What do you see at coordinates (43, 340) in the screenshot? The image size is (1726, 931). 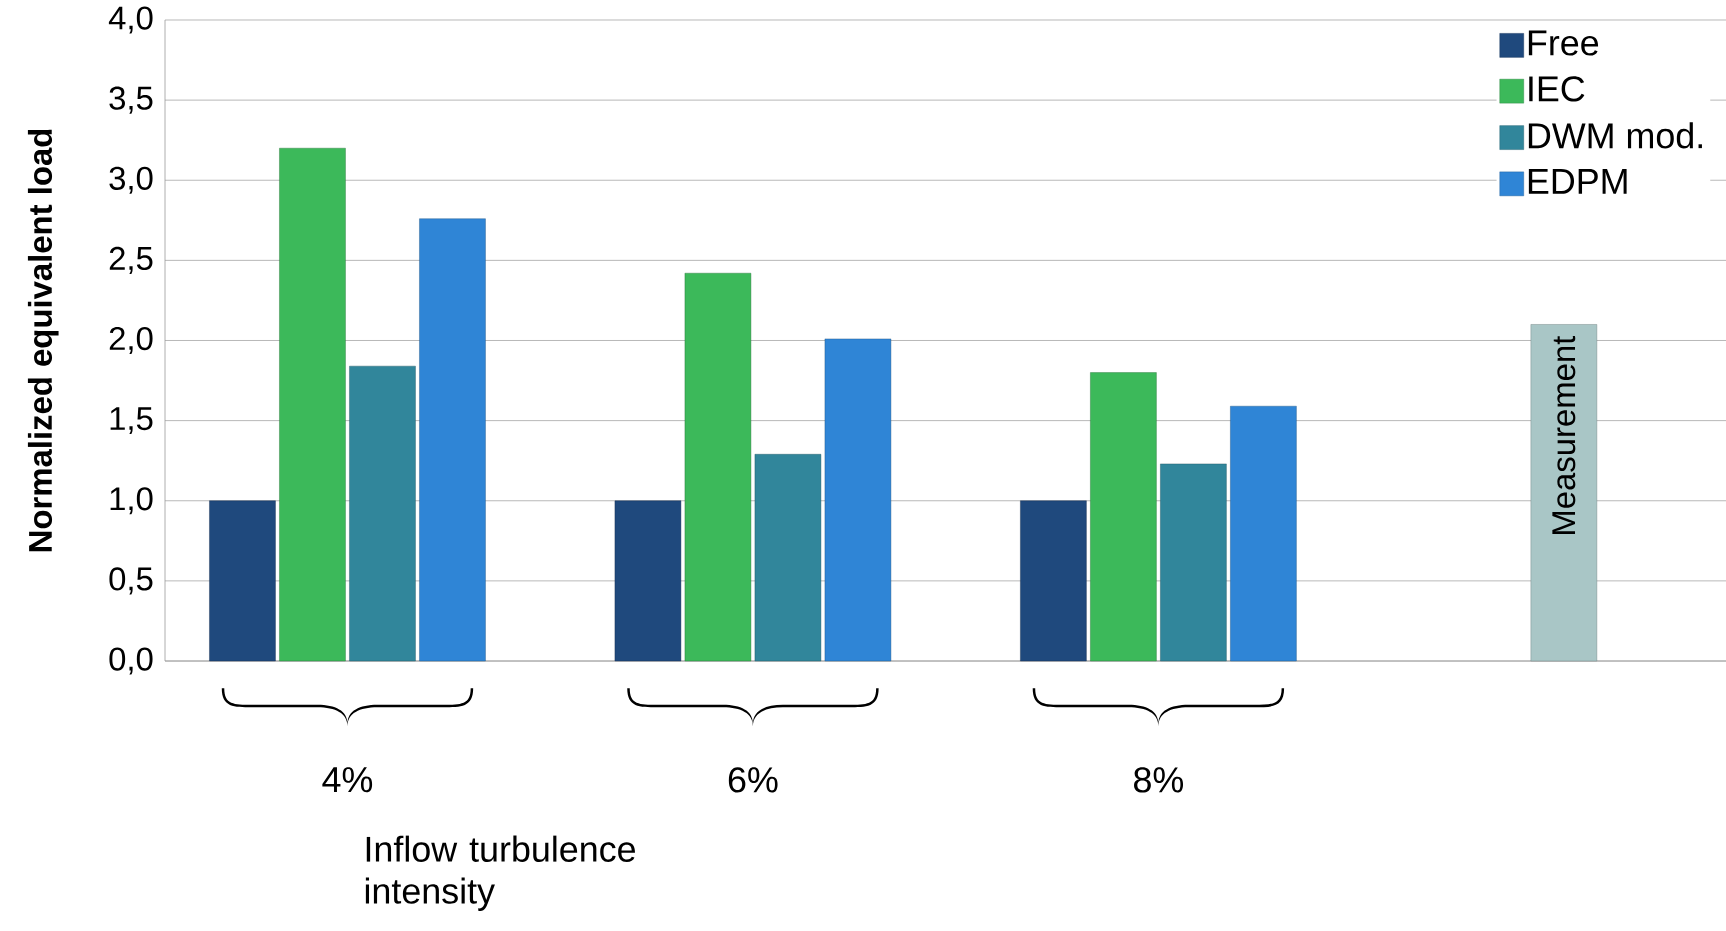 I see `y-axis-title: Normalized equivalent load` at bounding box center [43, 340].